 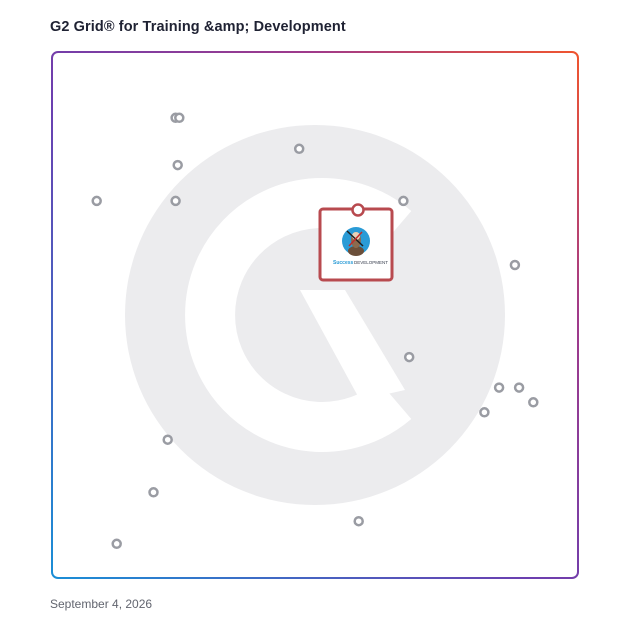 What do you see at coordinates (343, 263) in the screenshot?
I see `logo-text-primary: Success` at bounding box center [343, 263].